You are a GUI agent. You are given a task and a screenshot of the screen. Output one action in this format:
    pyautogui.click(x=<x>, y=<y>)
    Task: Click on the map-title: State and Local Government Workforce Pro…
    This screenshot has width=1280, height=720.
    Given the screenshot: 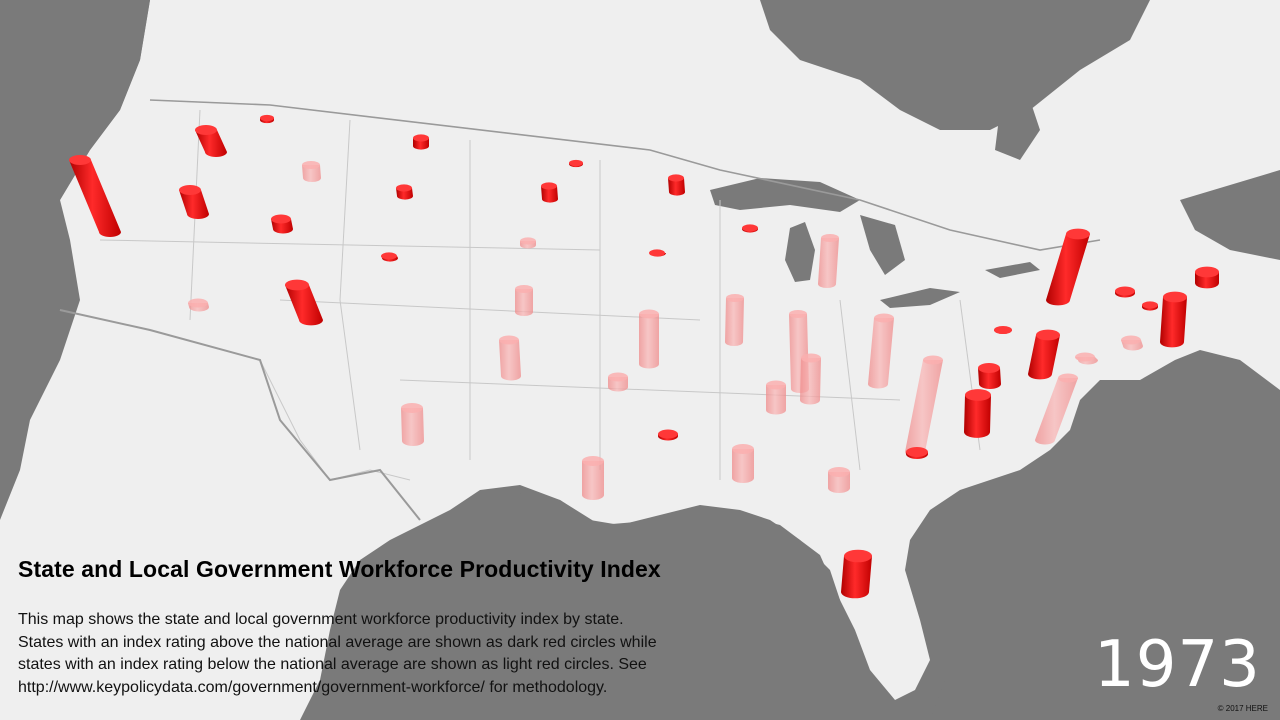 What is the action you would take?
    pyautogui.click(x=339, y=569)
    